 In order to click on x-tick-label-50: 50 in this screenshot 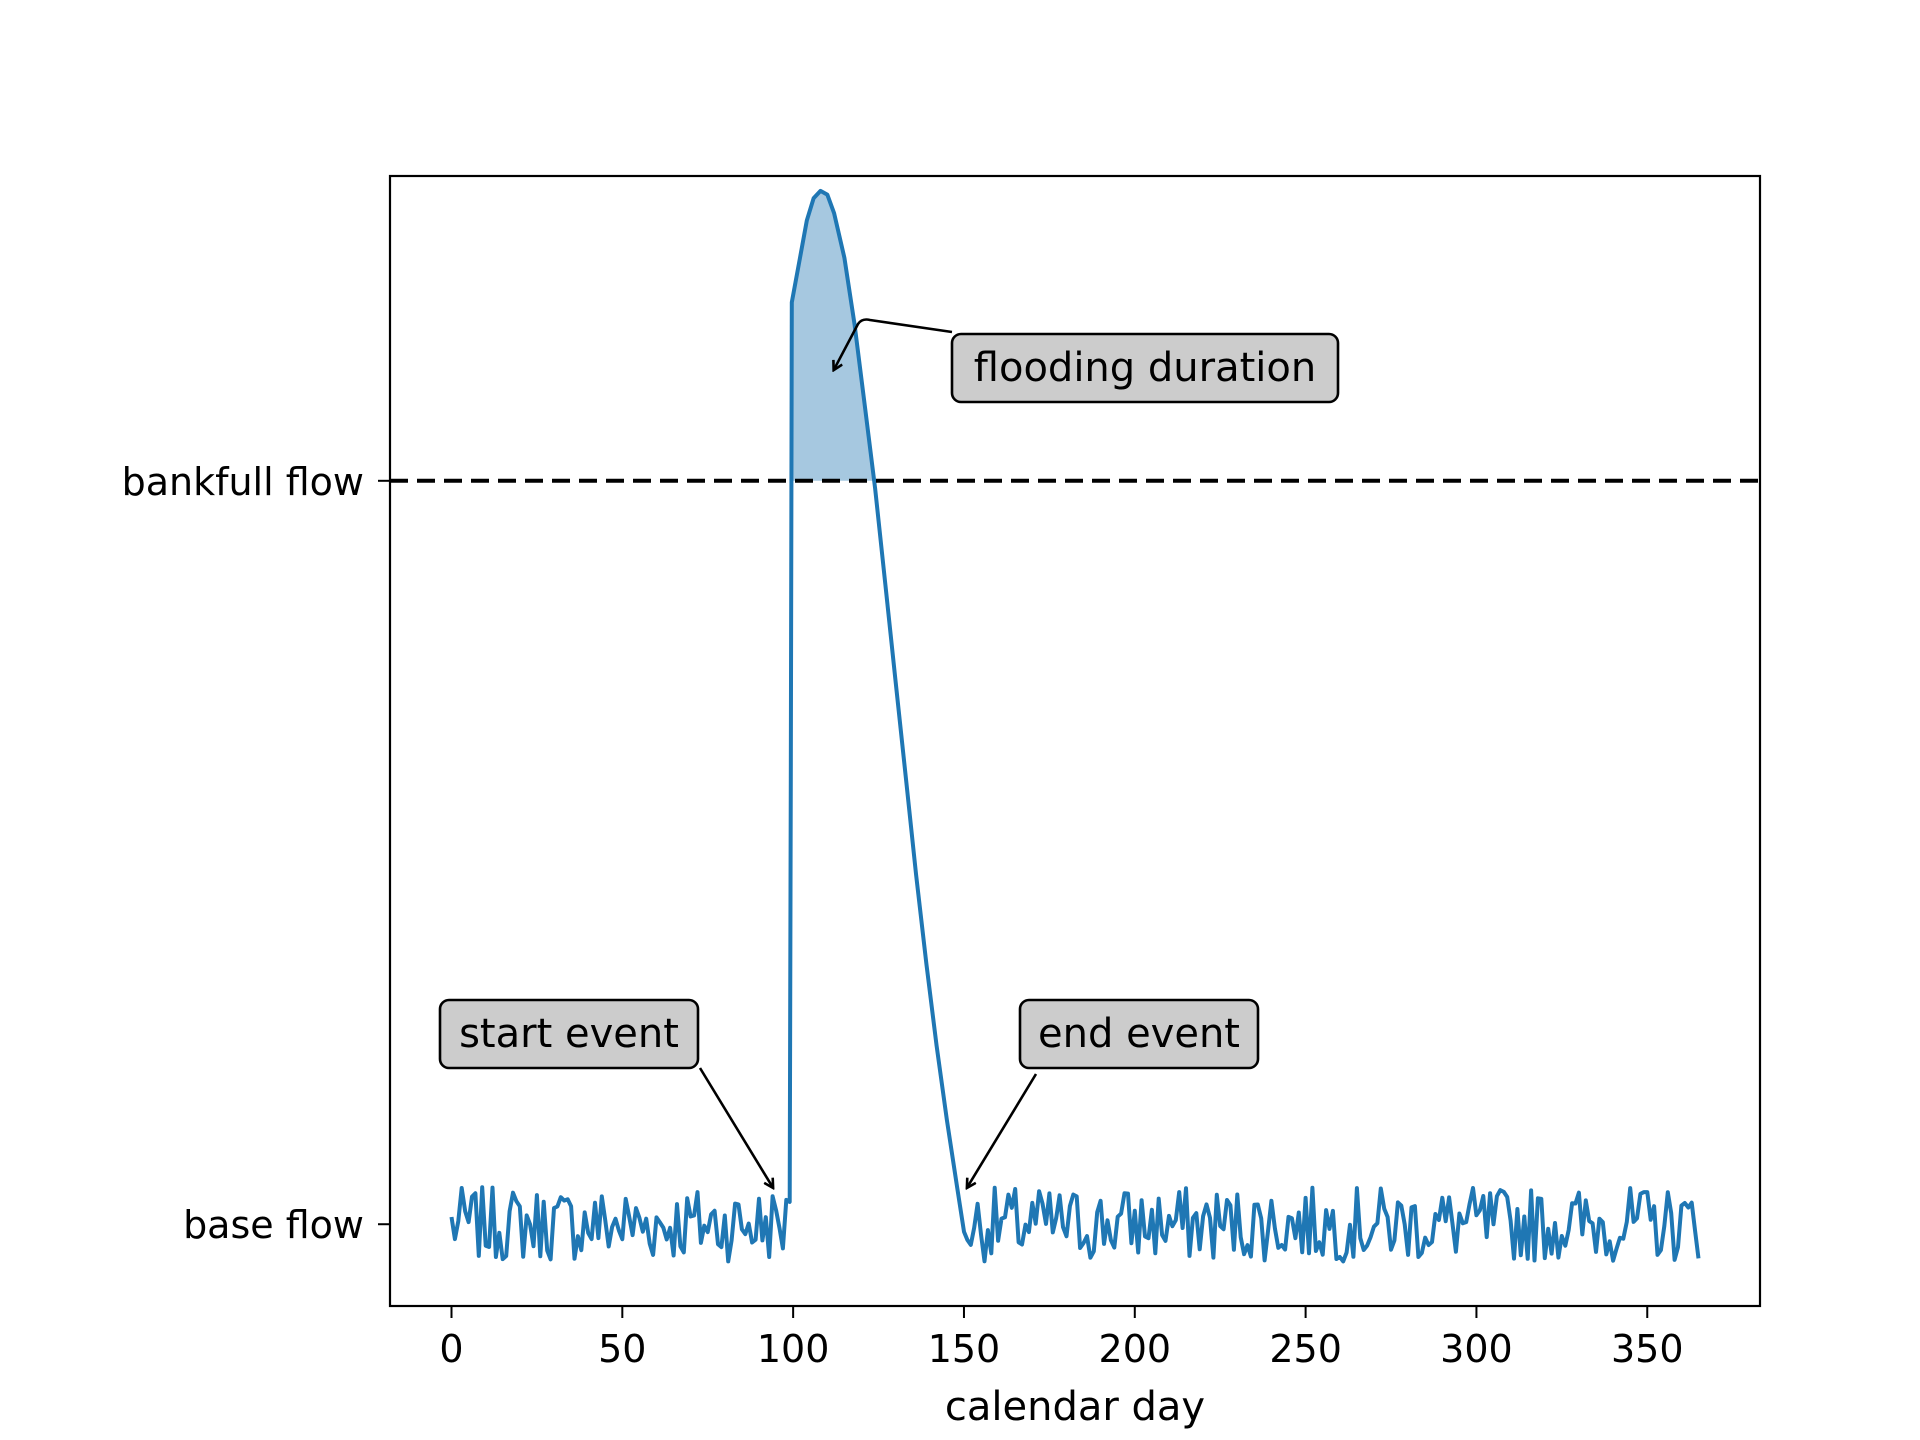, I will do `click(622, 1349)`.